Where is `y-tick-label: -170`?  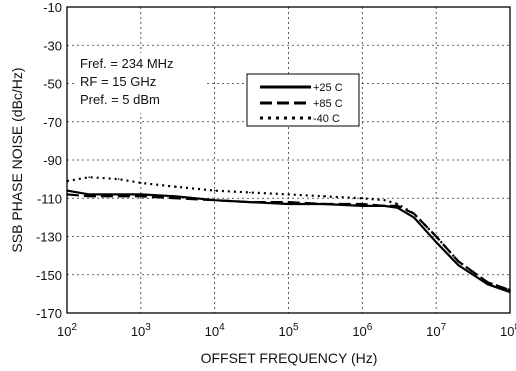 y-tick-label: -170 is located at coordinates (49, 313).